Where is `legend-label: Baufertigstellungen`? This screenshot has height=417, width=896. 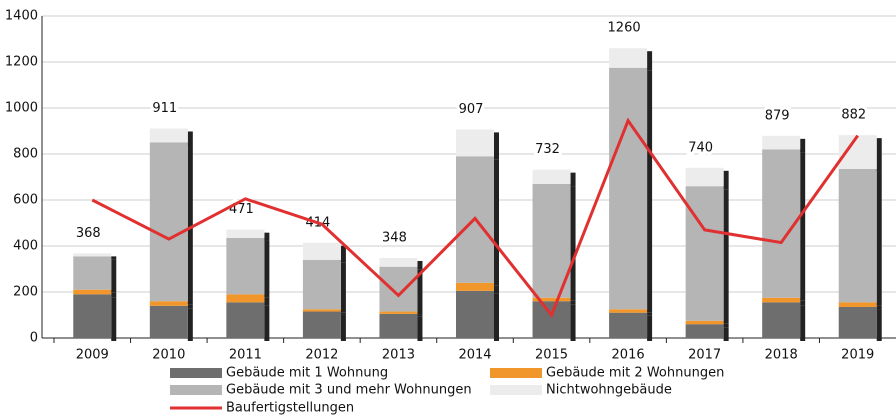
legend-label: Baufertigstellungen is located at coordinates (290, 408).